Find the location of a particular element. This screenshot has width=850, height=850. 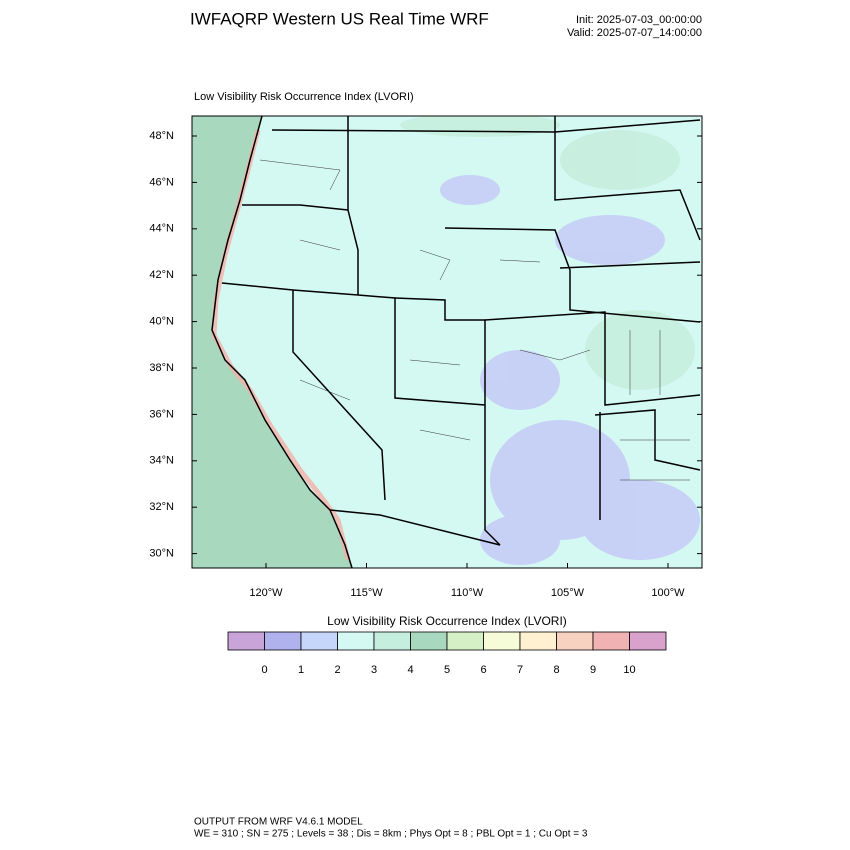

lat-label: 44°N is located at coordinates (161, 229).